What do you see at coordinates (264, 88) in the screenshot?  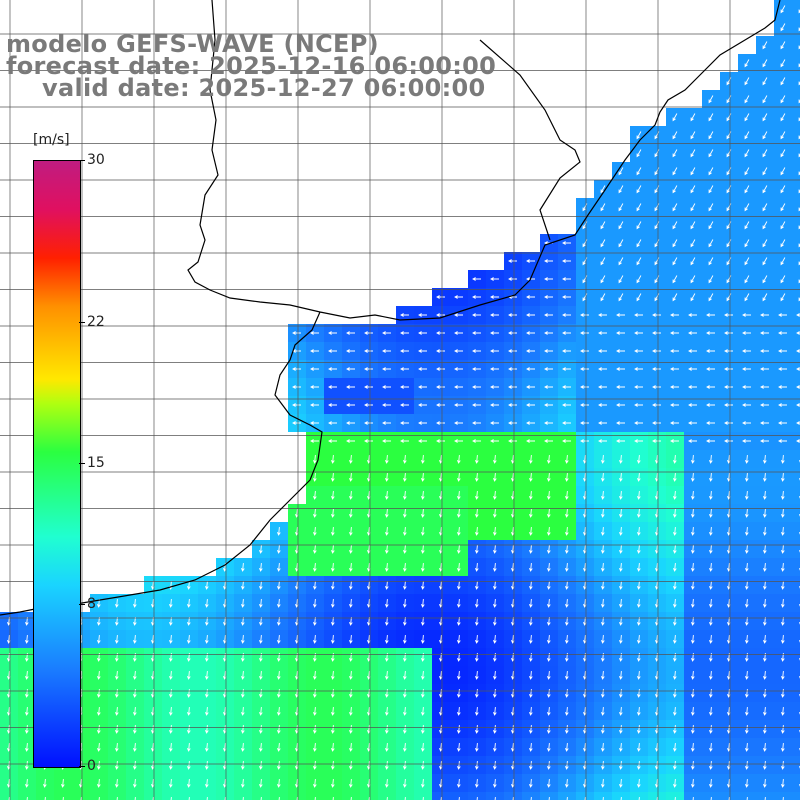 I see `valid-date: valid date: 2025-12-27 06:00:00` at bounding box center [264, 88].